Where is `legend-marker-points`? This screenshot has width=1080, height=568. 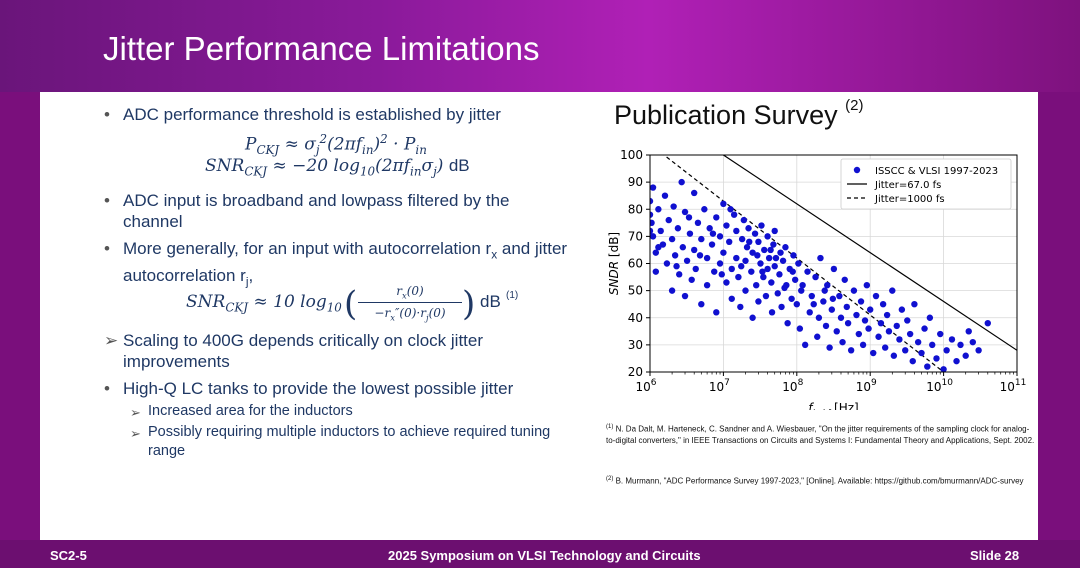
legend-marker-points is located at coordinates (857, 170).